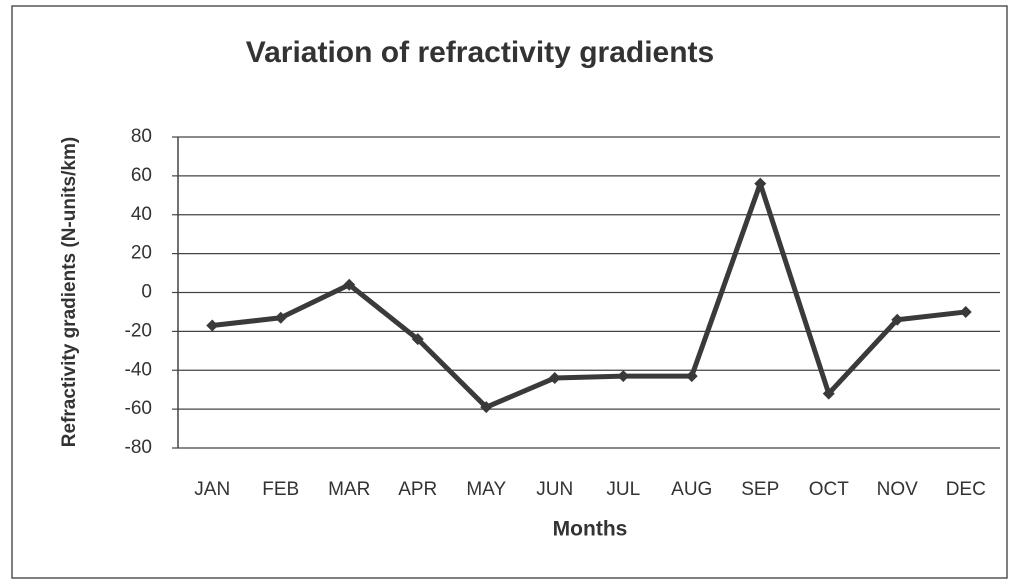 The height and width of the screenshot is (581, 1012). I want to click on y-tick-label: -60, so click(138, 408).